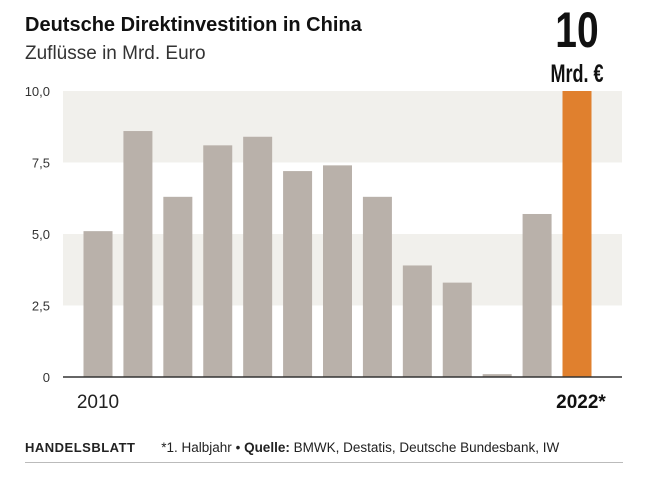  I want to click on bar-2010, so click(98, 304).